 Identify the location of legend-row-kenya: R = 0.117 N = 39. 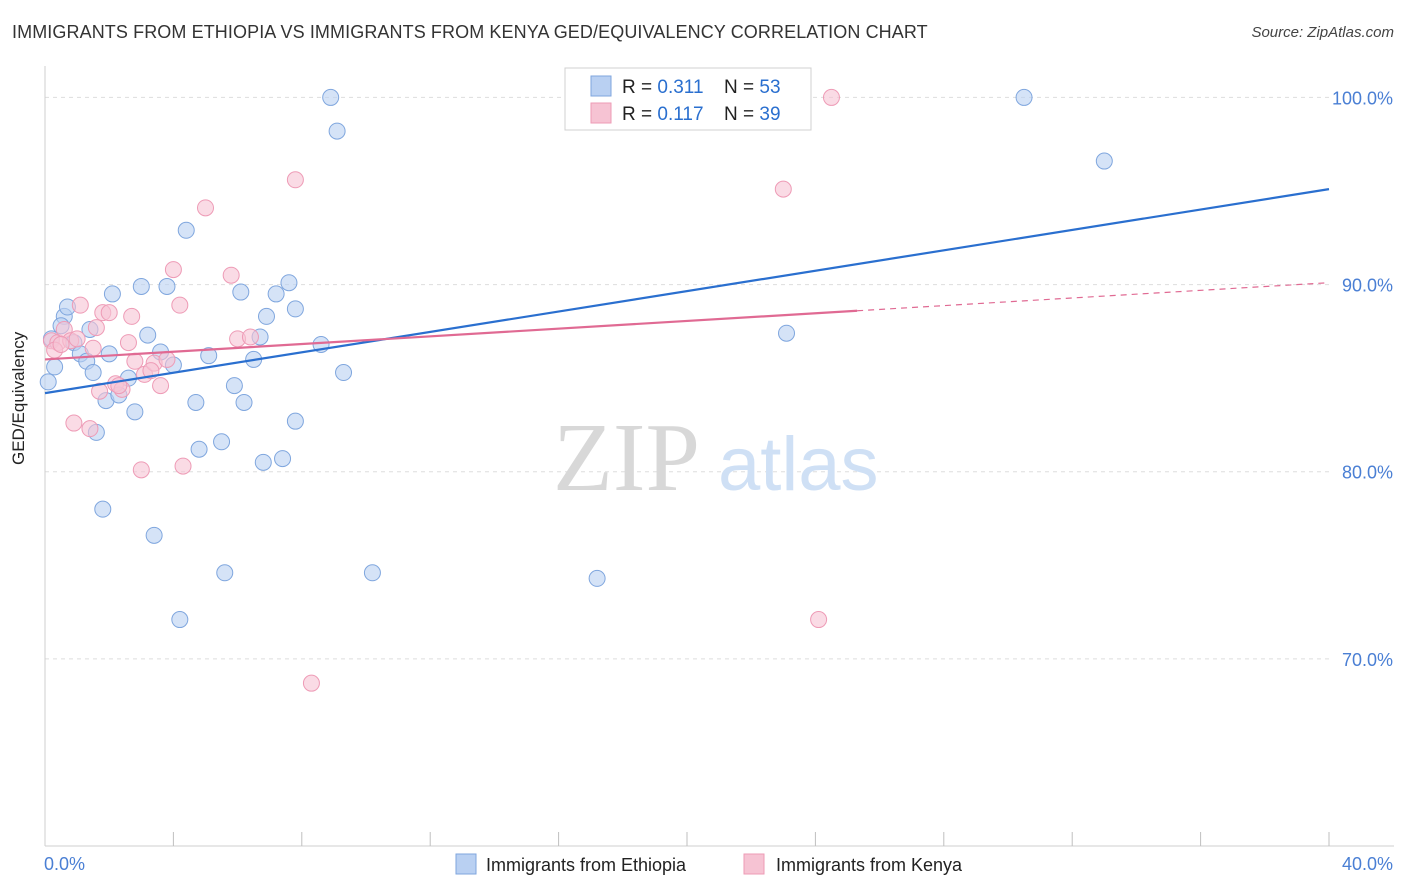
(701, 114).